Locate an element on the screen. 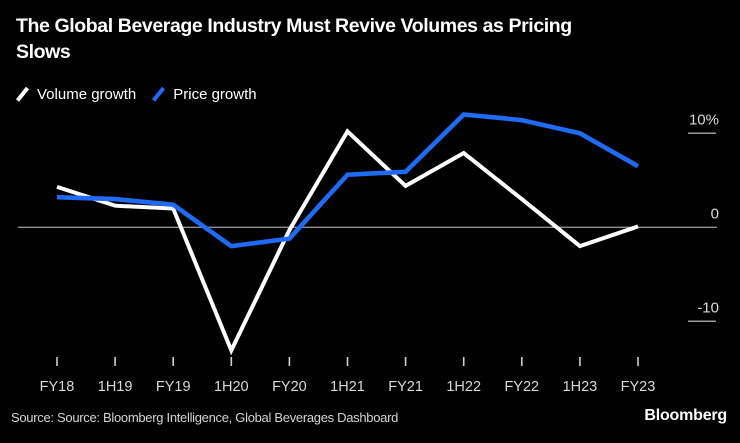 Image resolution: width=740 pixels, height=443 pixels. x-axis-label: 1H20 is located at coordinates (231, 387).